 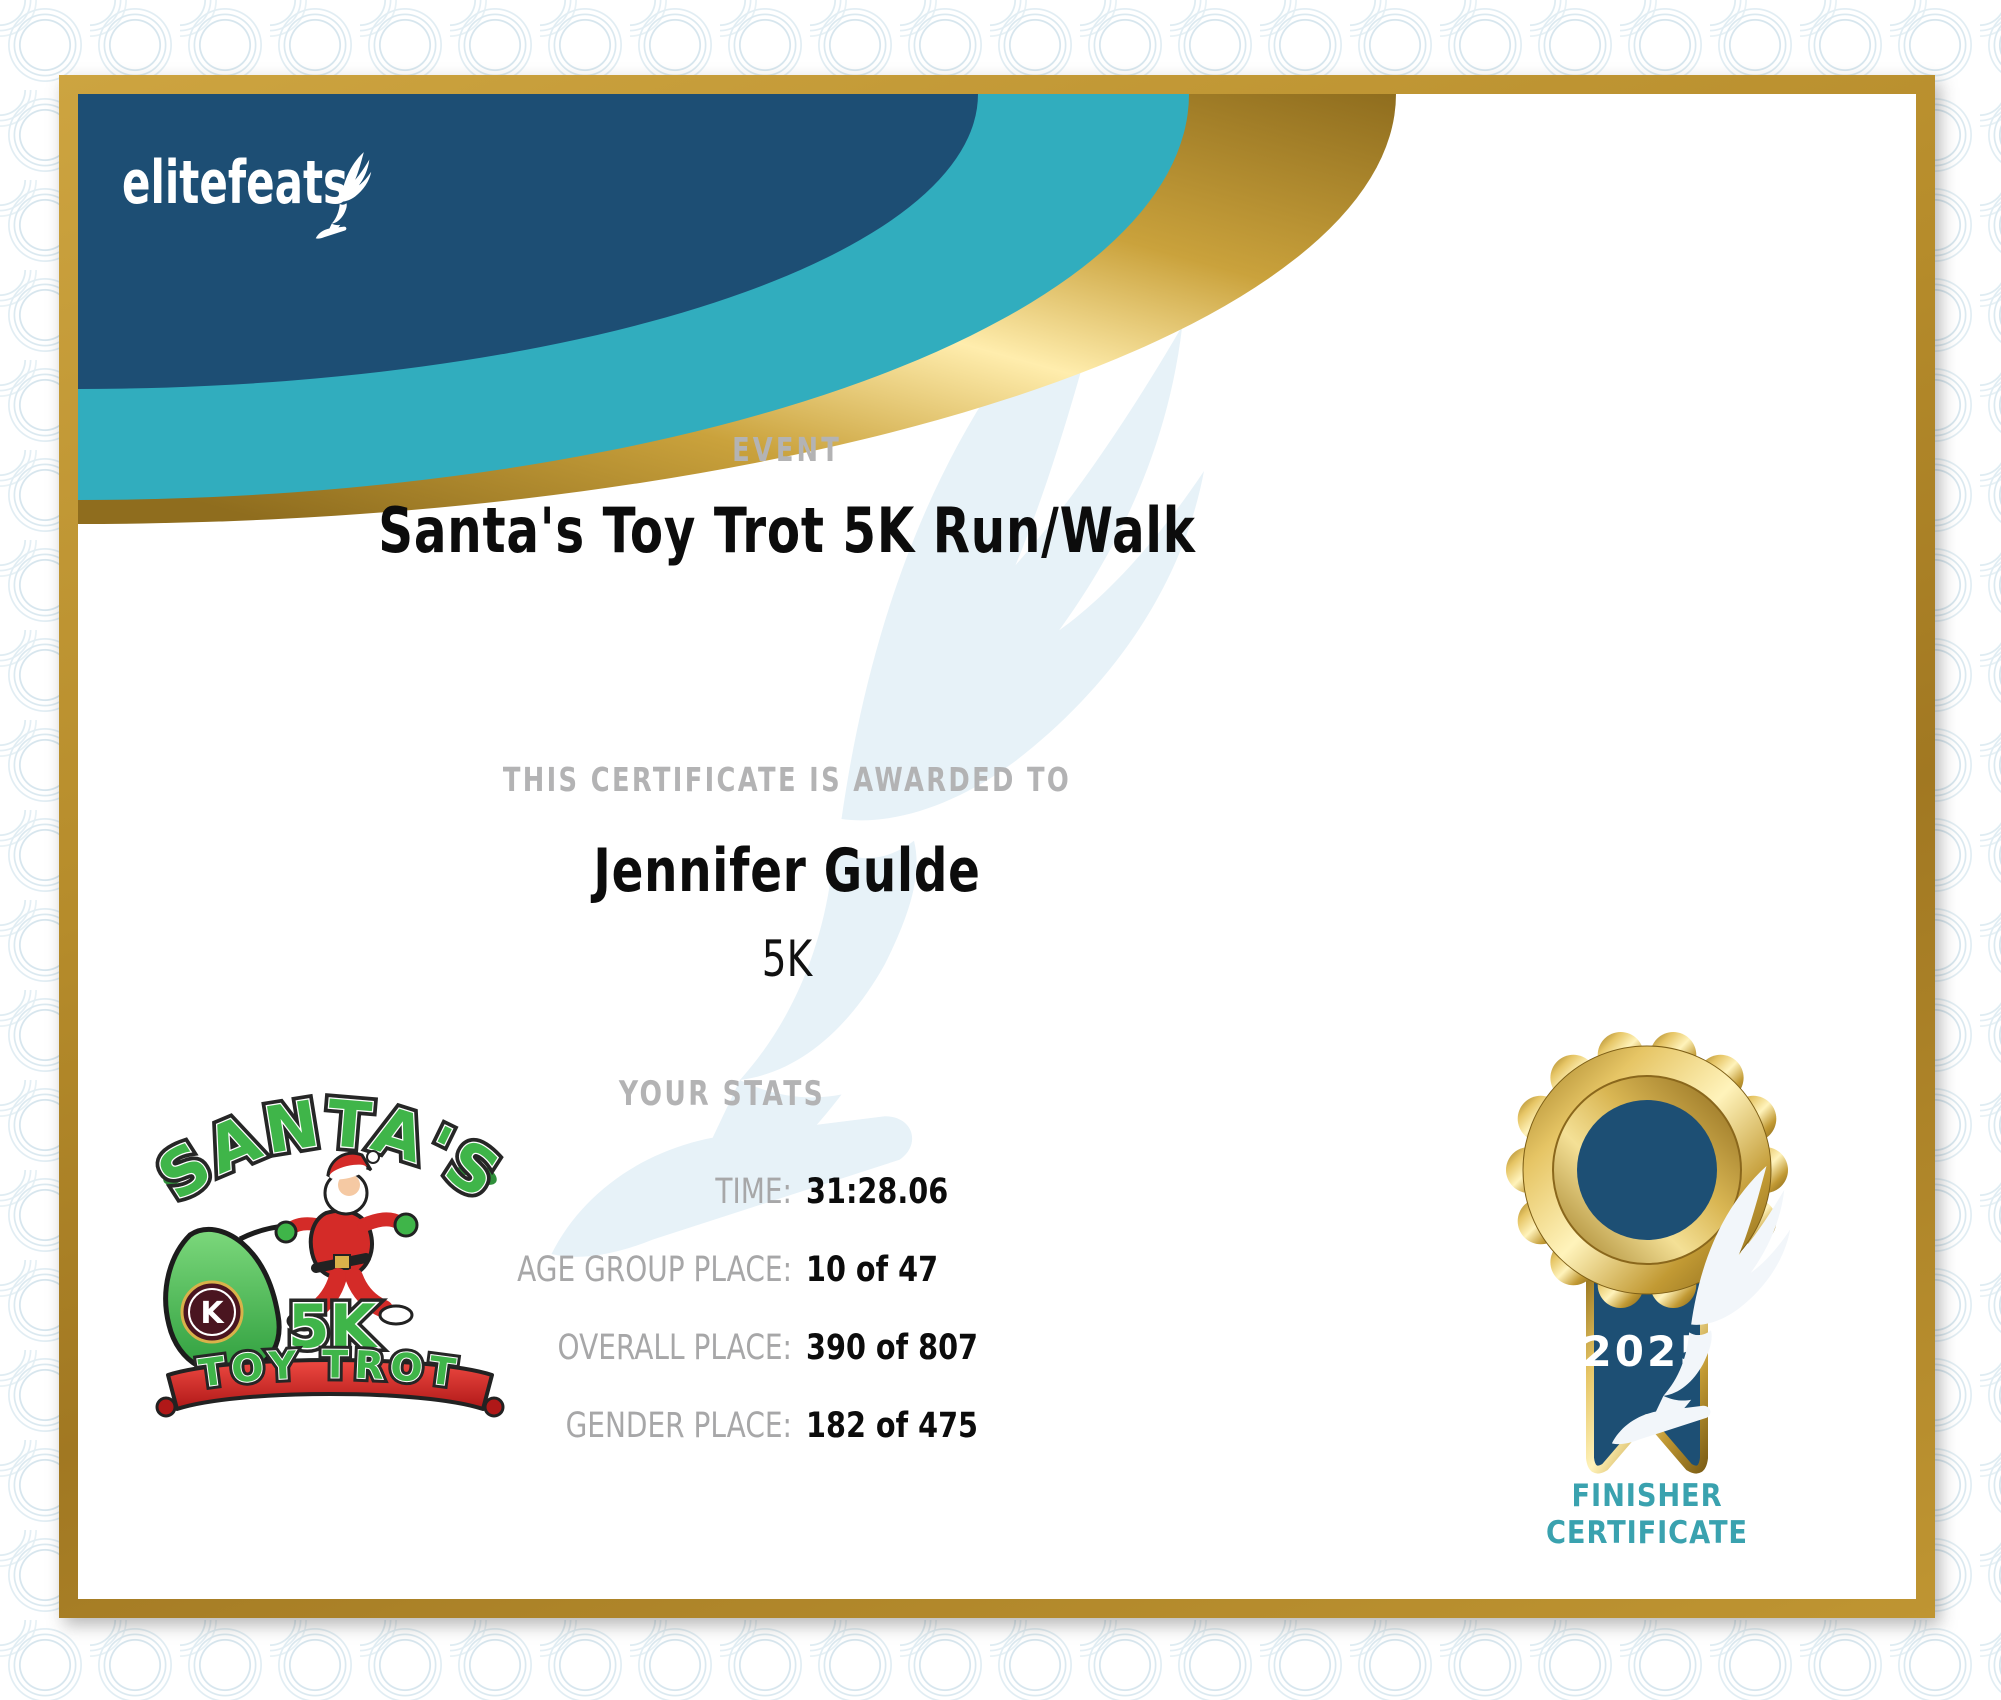 I want to click on stat-label-gender-place: GENDER PLACE:, so click(x=678, y=1426).